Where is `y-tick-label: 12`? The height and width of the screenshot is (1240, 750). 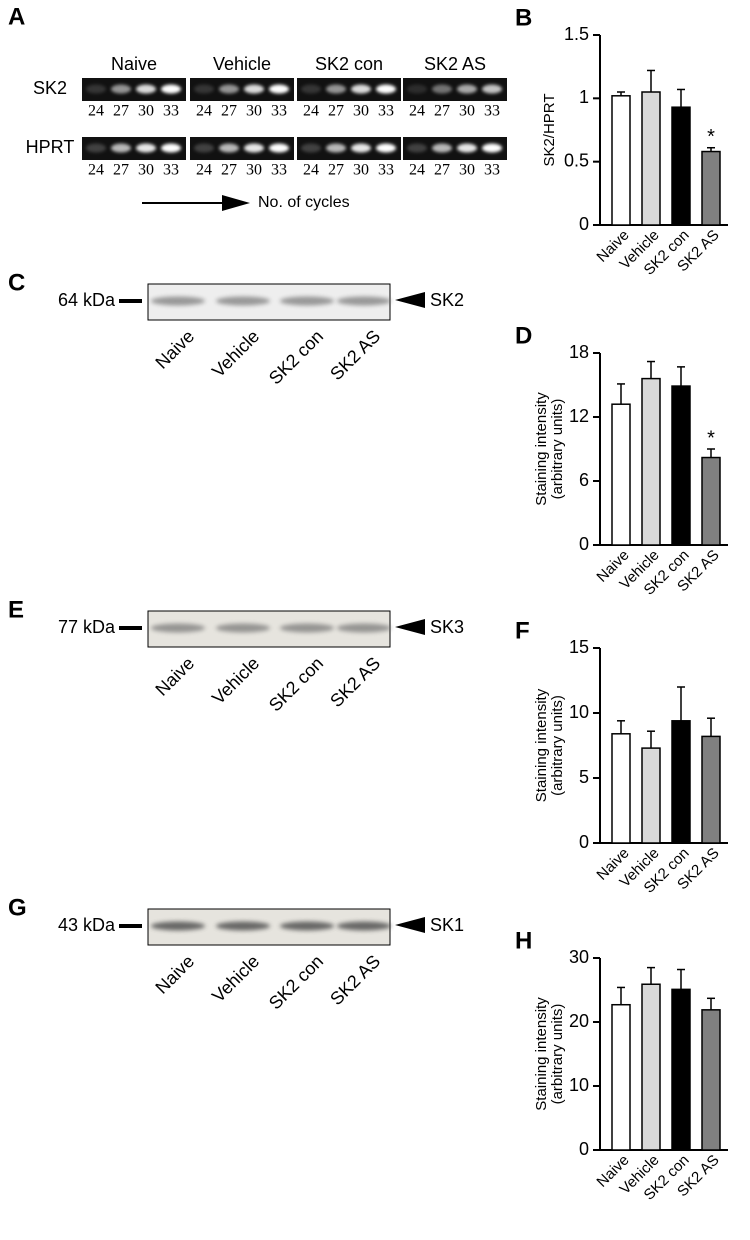
y-tick-label: 12 is located at coordinates (579, 416).